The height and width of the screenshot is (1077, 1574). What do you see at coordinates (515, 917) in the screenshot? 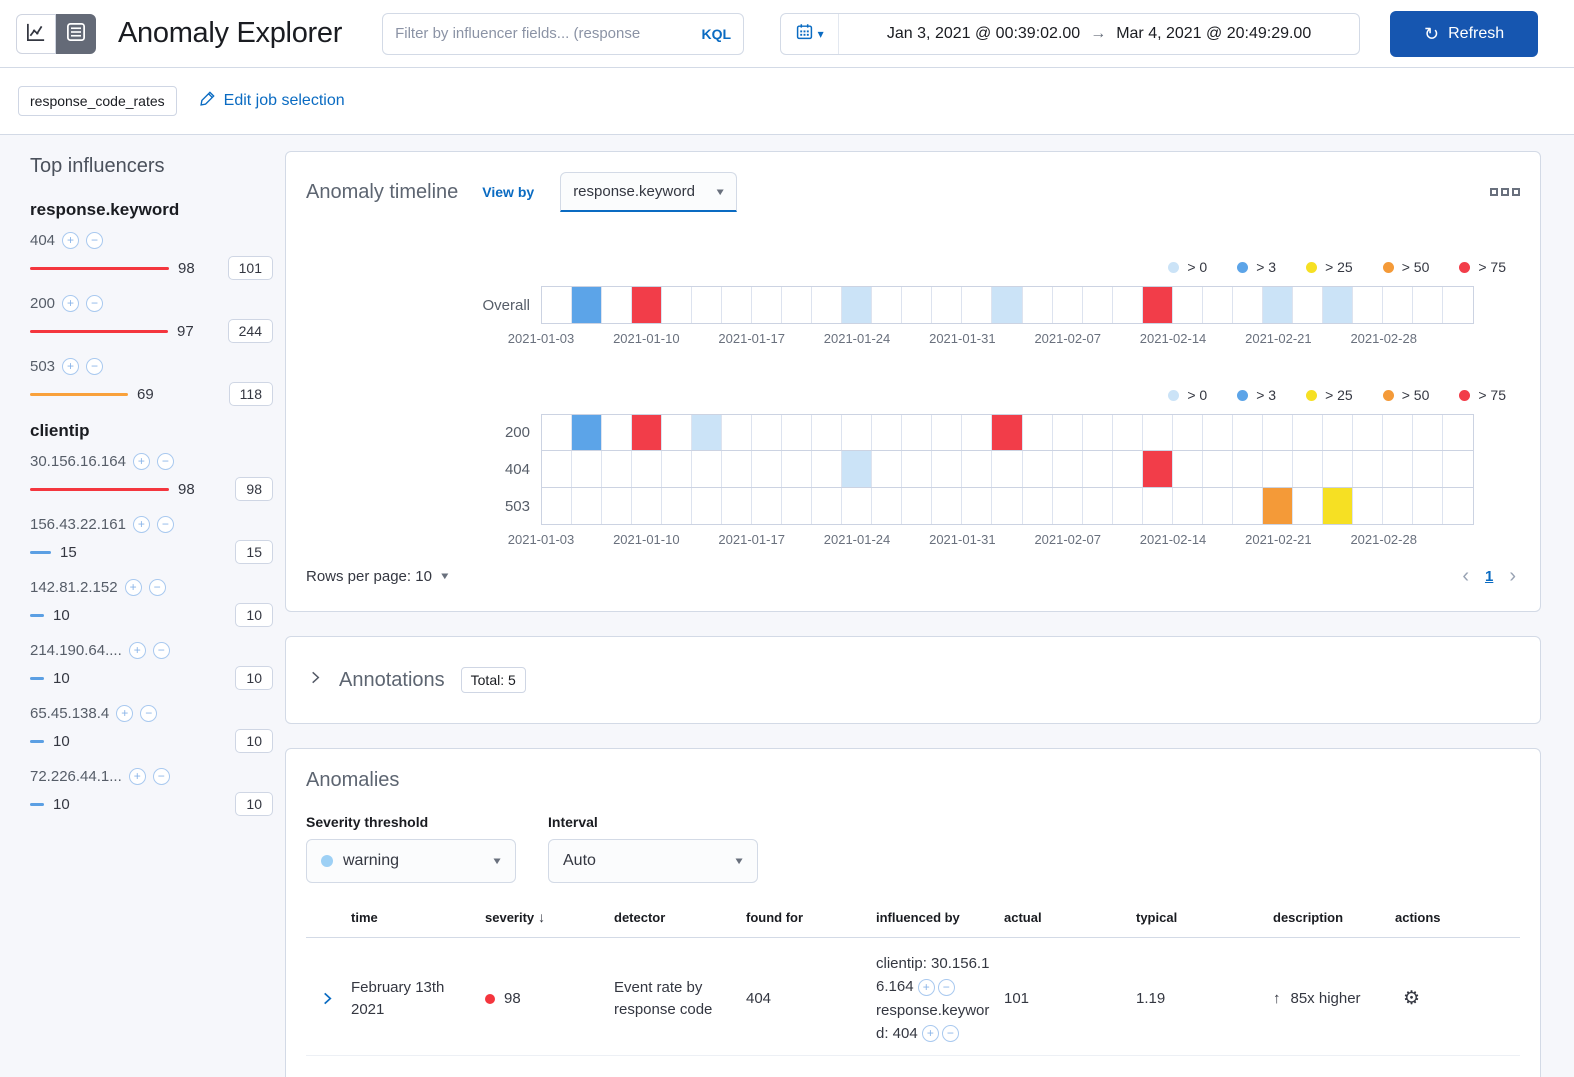
I see `column-header-severity: severity ↓` at bounding box center [515, 917].